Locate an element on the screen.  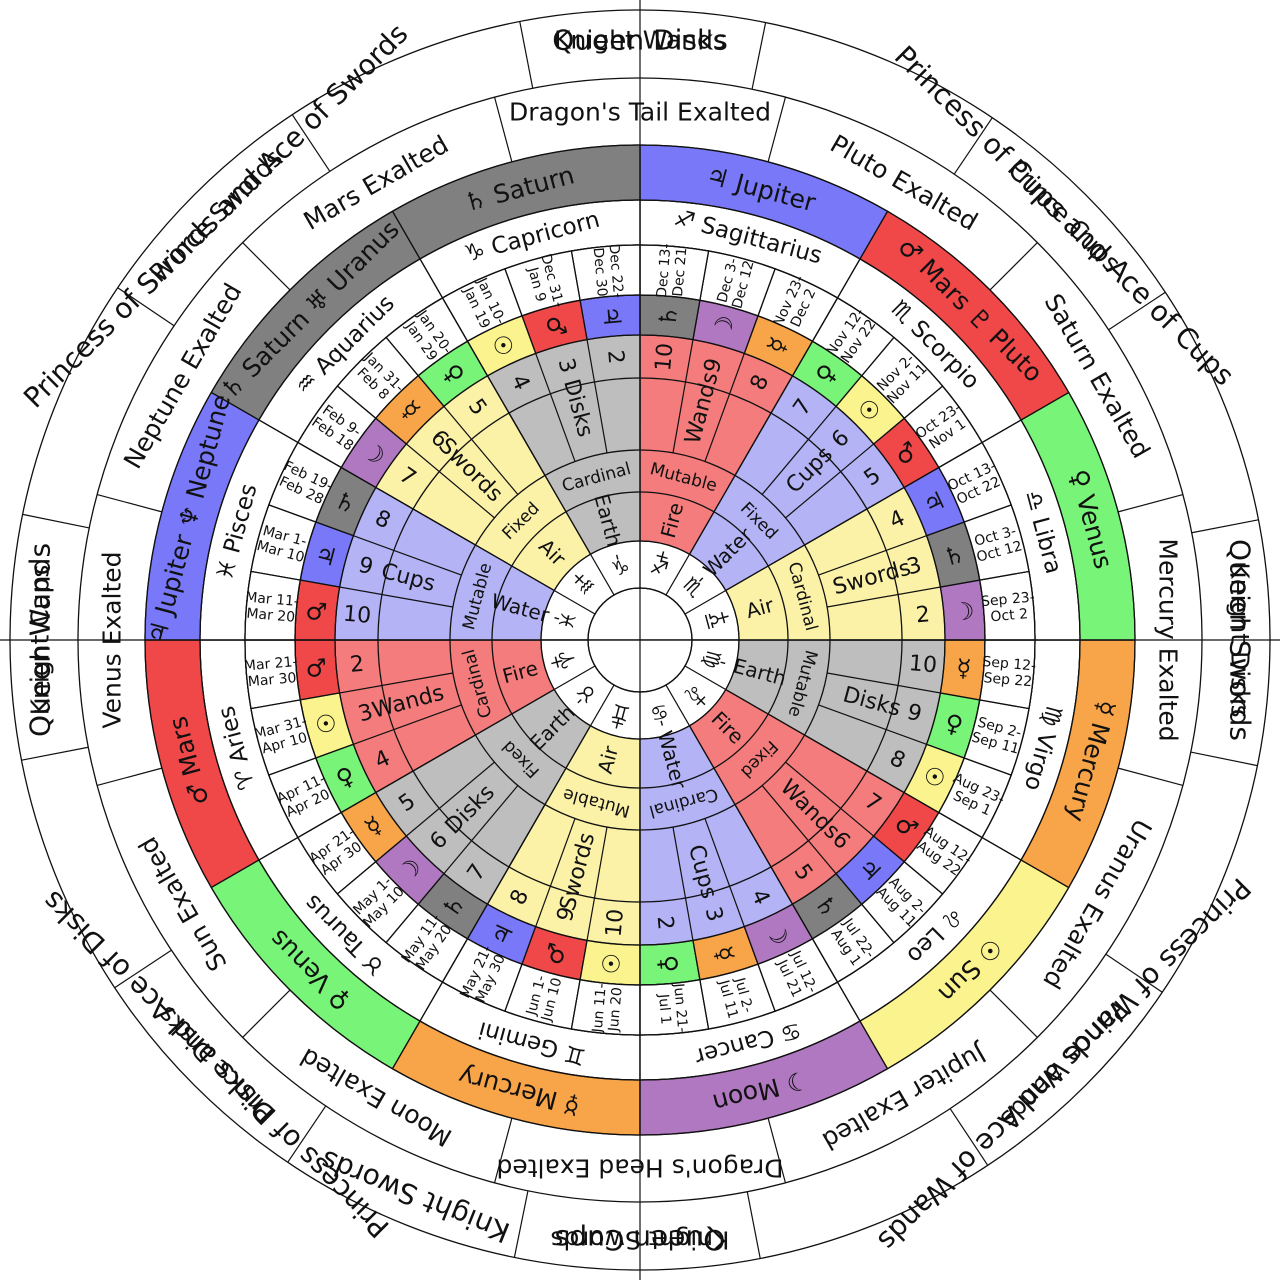
decan-planet-icon: ☉ is located at coordinates (612, 964).